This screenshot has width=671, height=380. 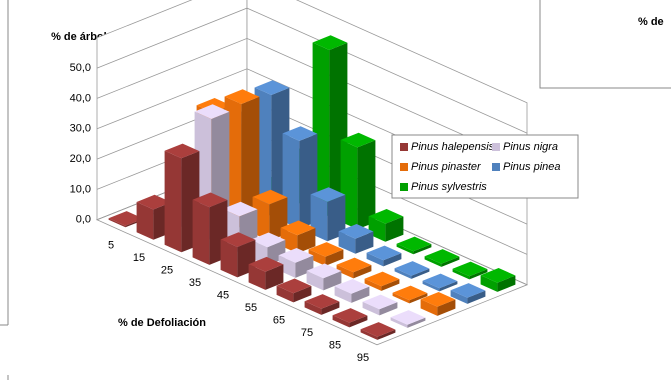 I want to click on y-tick-label: 40,0, so click(x=80, y=98).